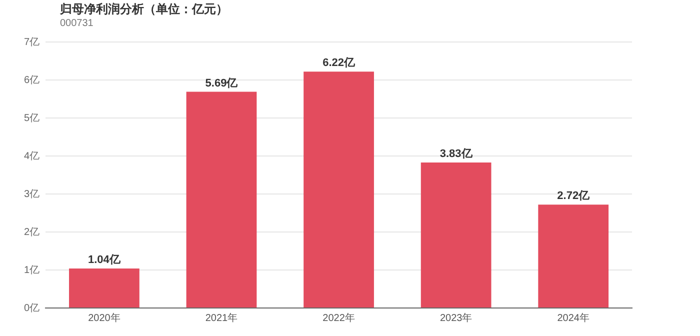 Image resolution: width=700 pixels, height=336 pixels. Describe the element at coordinates (339, 63) in the screenshot. I see `data-label: 6.22亿` at that location.